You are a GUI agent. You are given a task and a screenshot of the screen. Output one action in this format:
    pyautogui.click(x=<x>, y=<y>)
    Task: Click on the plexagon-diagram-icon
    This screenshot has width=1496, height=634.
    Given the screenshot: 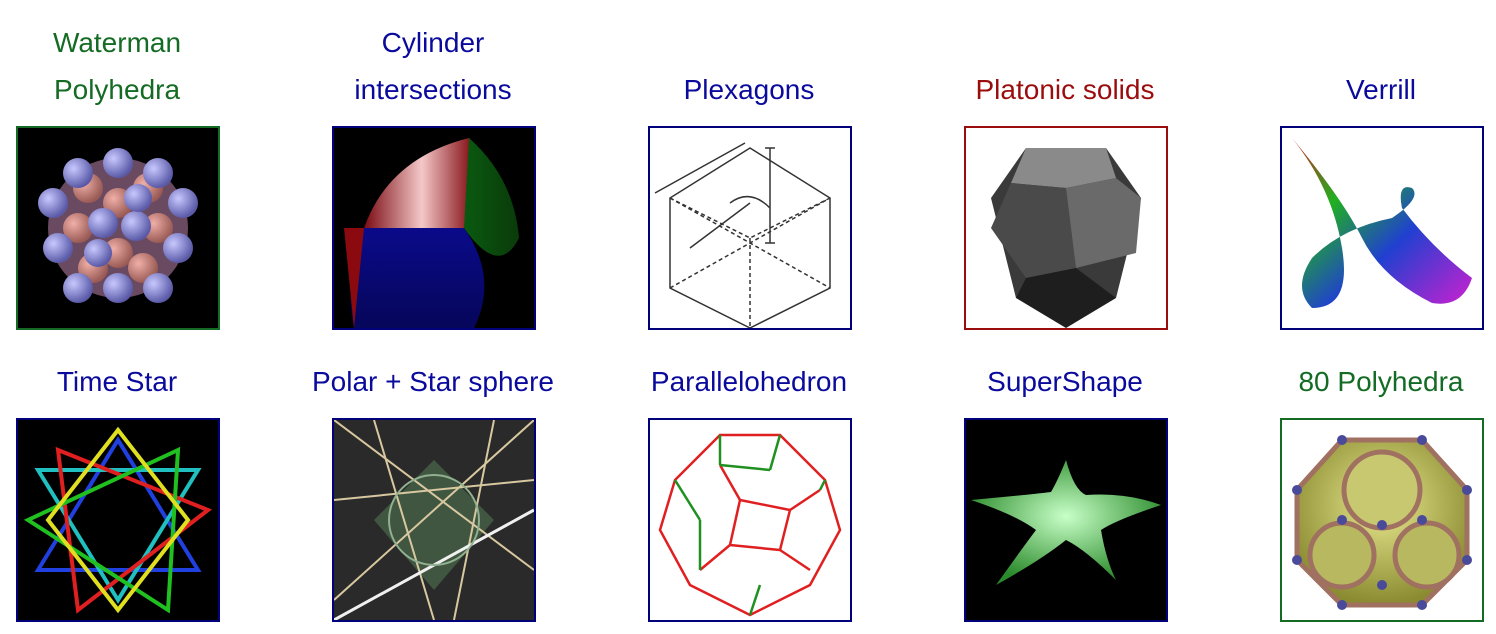 What is the action you would take?
    pyautogui.click(x=750, y=228)
    